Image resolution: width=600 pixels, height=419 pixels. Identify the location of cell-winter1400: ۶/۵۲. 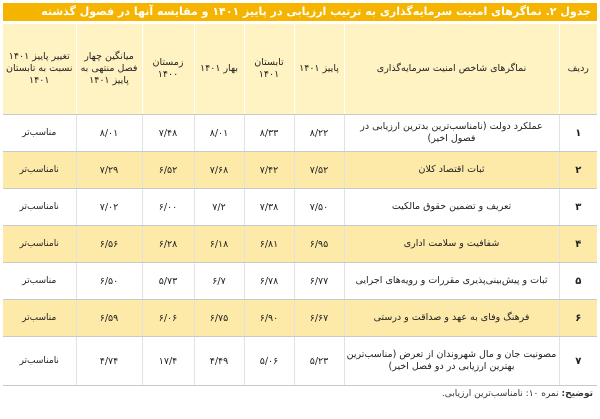
(167, 170).